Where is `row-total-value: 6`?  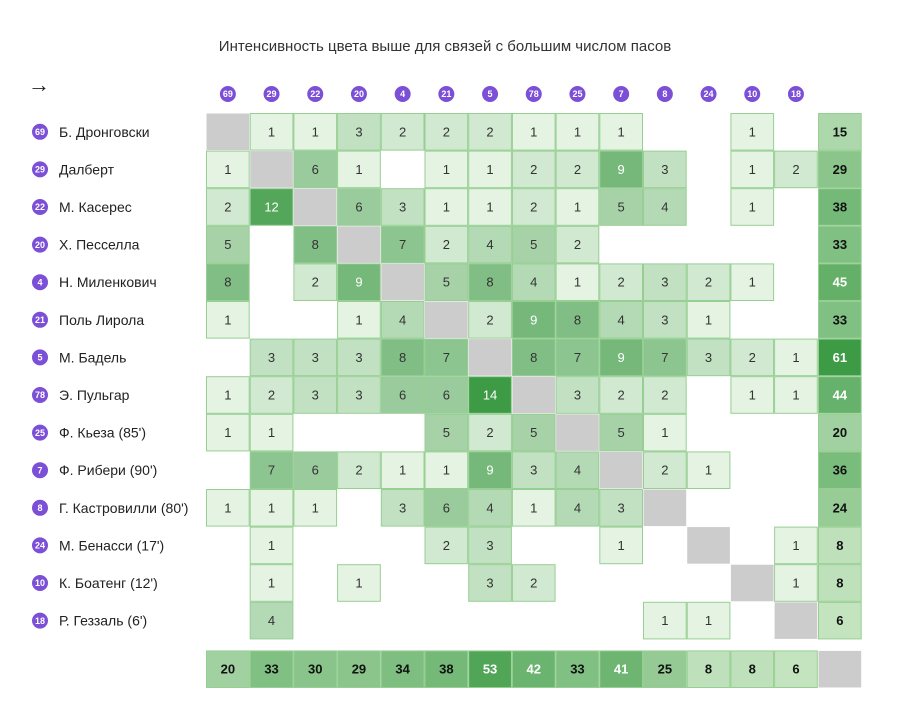 row-total-value: 6 is located at coordinates (839, 620).